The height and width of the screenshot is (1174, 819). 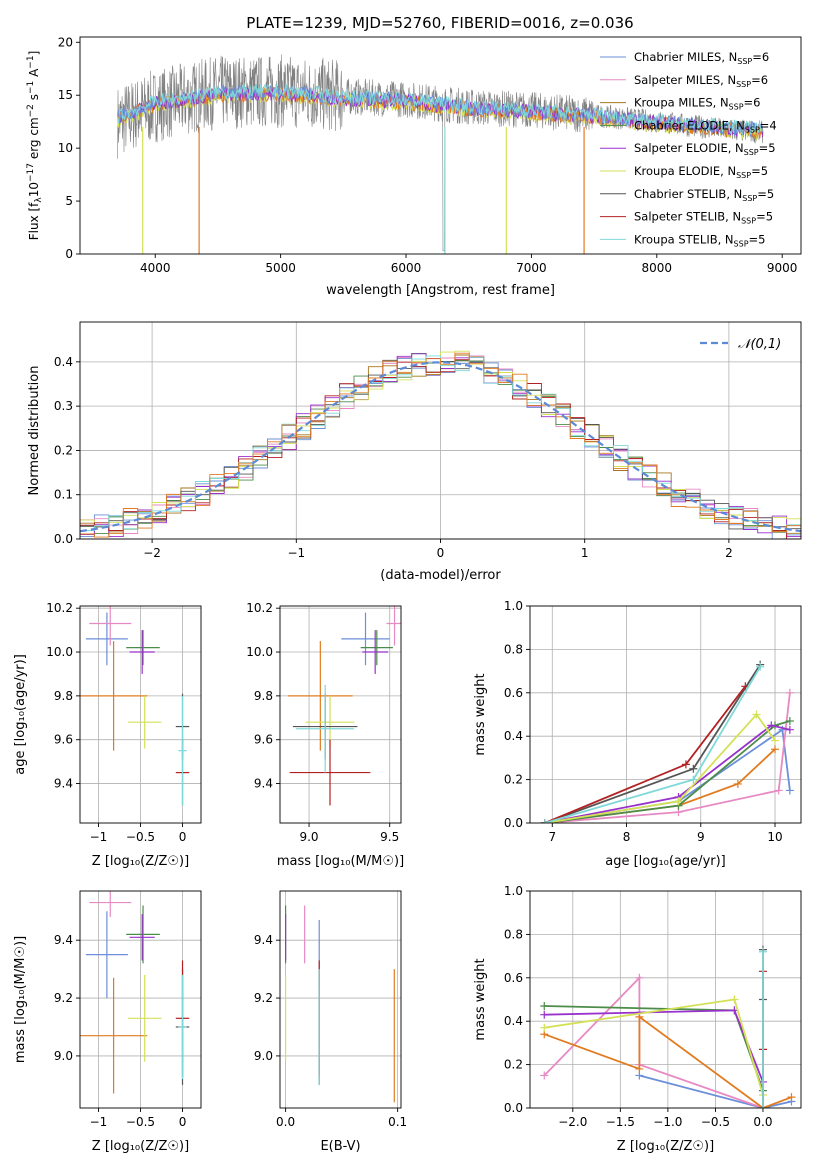 I want to click on axes-mass-vs-ebv: 0.0 0.1 9.0 9.2 9.4 E(B-V), so click(x=330, y=1022).